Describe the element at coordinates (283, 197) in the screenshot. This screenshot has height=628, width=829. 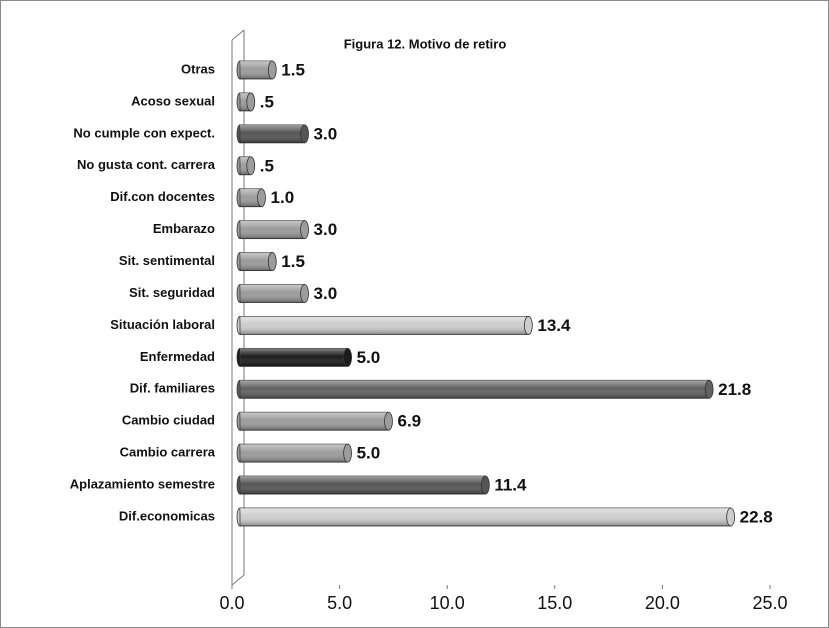
I see `value-label: 1.0` at that location.